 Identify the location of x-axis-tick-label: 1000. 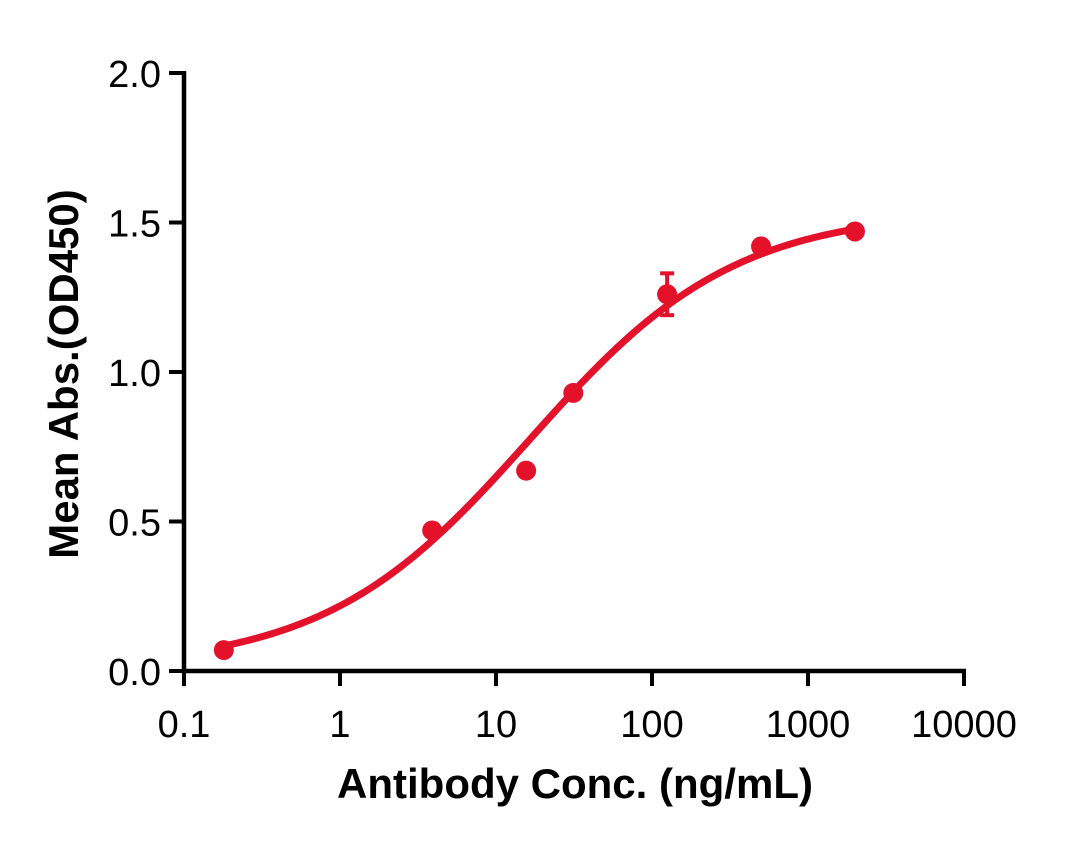
(808, 725).